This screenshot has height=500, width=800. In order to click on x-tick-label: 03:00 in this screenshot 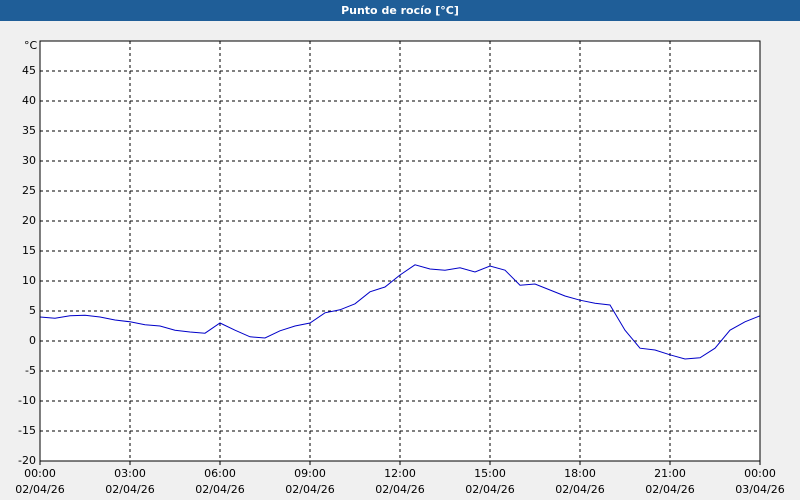, I will do `click(130, 473)`.